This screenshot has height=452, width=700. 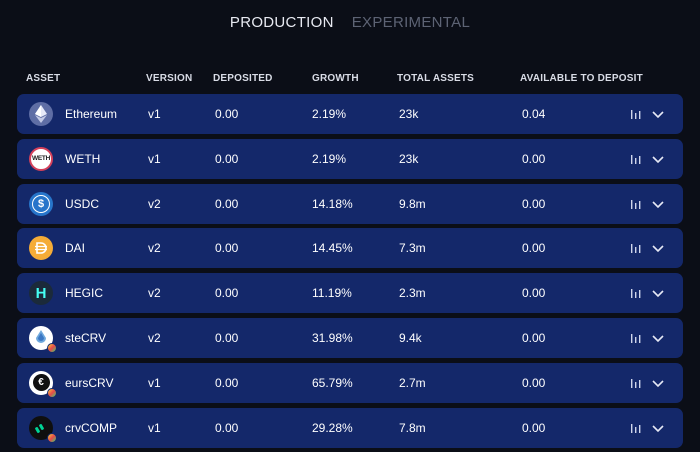 I want to click on asset-name: WETH, so click(x=83, y=158).